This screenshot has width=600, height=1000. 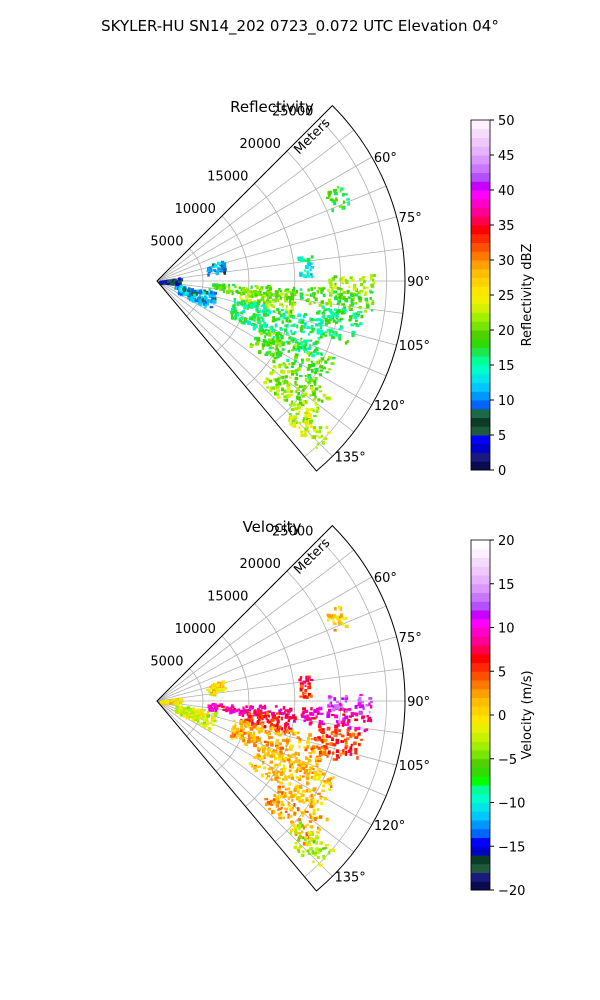 What do you see at coordinates (506, 585) in the screenshot?
I see `colorbar-tick-label: 15` at bounding box center [506, 585].